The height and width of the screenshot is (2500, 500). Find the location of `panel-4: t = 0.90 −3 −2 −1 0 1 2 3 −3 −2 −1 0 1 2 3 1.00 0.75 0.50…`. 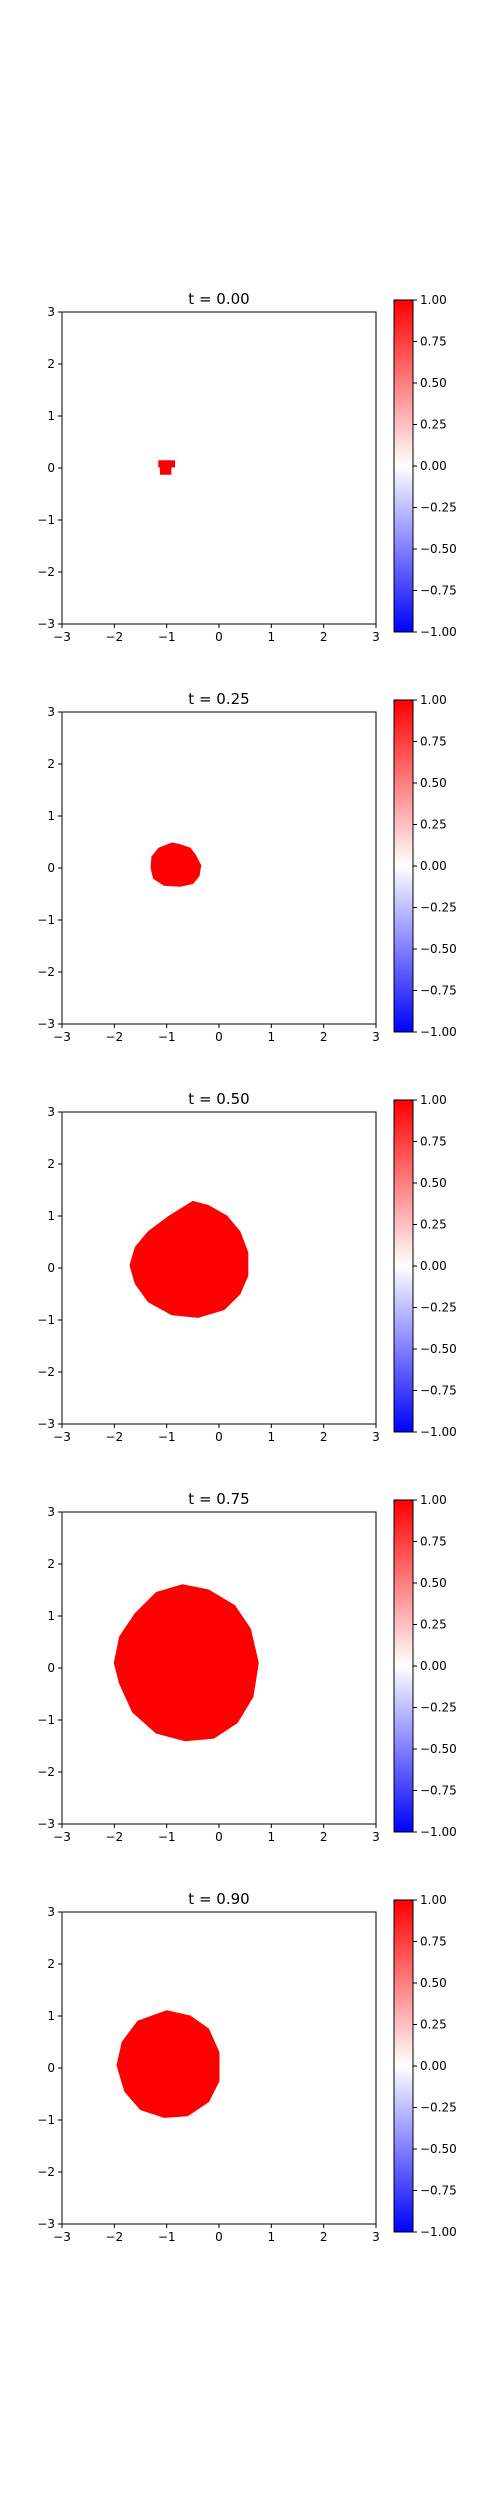

panel-4: t = 0.90 −3 −2 −1 0 1 2 3 −3 −2 −1 0 1 2 3 1.00 0.75 0.50… is located at coordinates (246, 2067).